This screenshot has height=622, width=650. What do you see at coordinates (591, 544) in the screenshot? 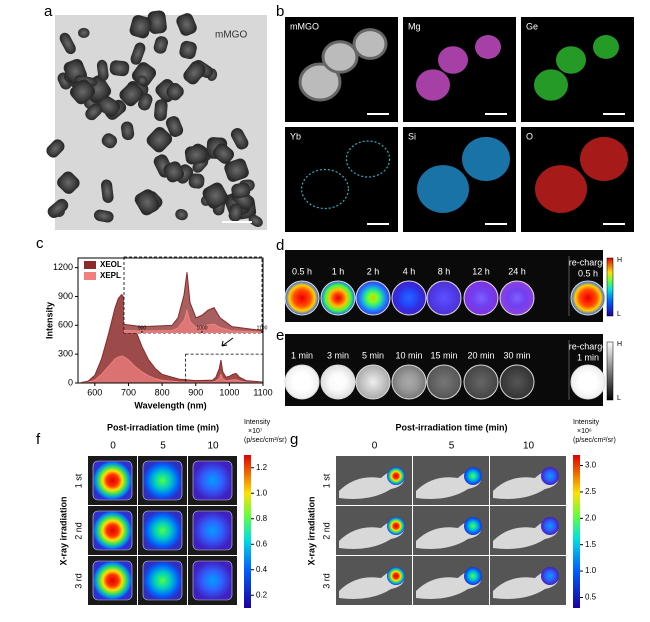
I see `colorbar-tick-label: 1.5` at bounding box center [591, 544].